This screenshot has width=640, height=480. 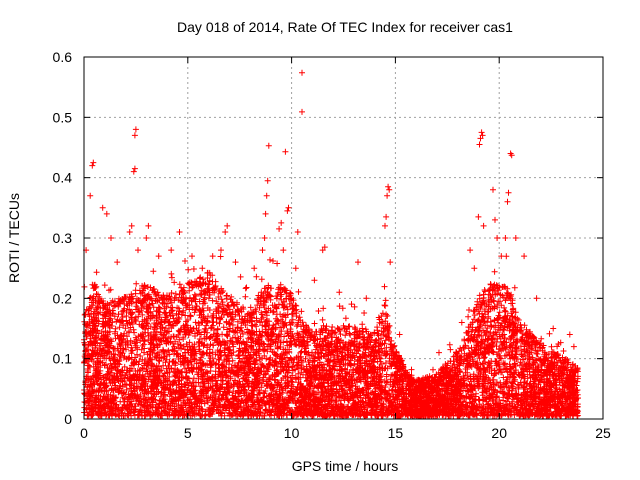 I want to click on y-axis-label: ROTI / TECUs, so click(x=14, y=238).